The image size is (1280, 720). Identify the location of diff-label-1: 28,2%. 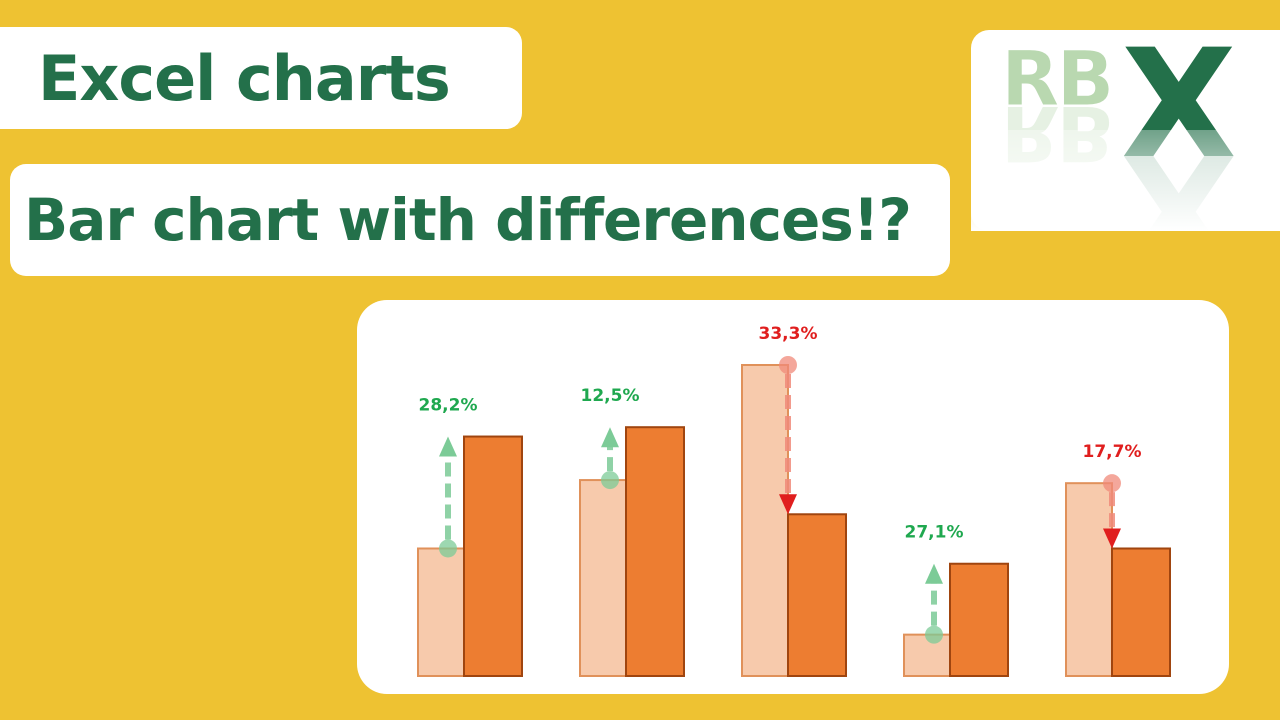
(448, 406).